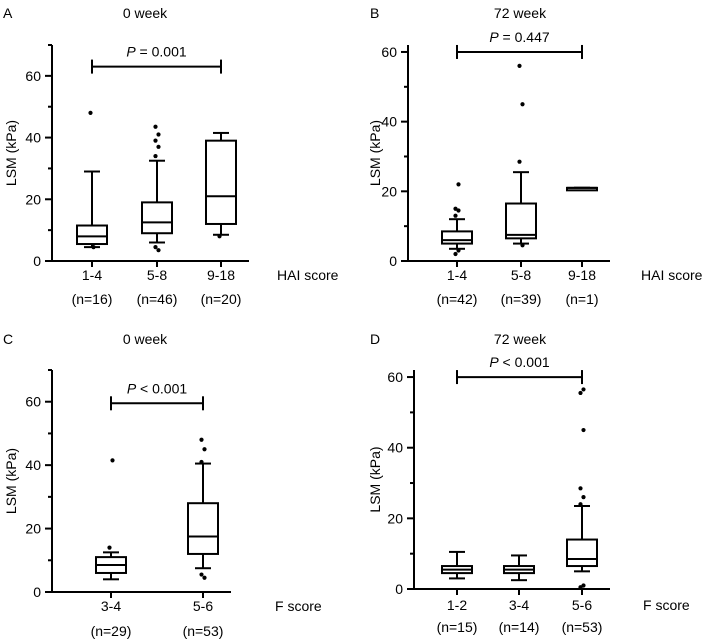  What do you see at coordinates (521, 275) in the screenshot?
I see `x-tick-label: 5-8` at bounding box center [521, 275].